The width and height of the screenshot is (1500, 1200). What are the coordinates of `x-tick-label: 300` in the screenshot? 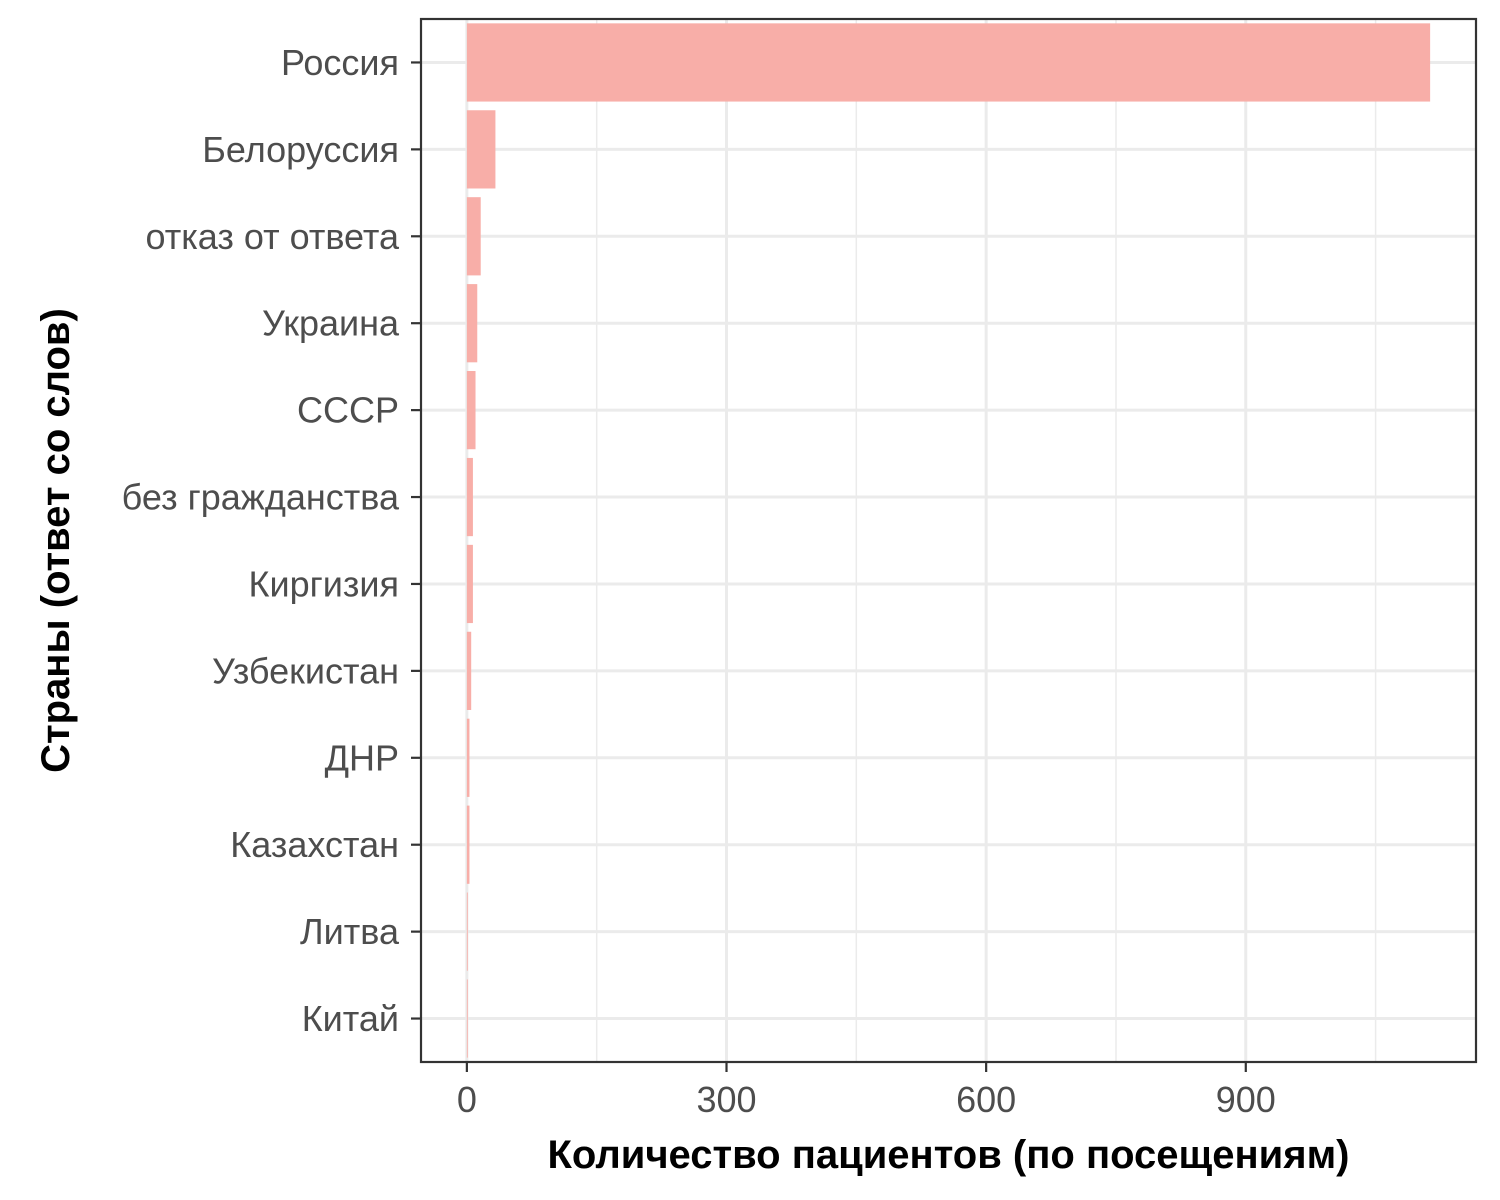 It's located at (726, 1099).